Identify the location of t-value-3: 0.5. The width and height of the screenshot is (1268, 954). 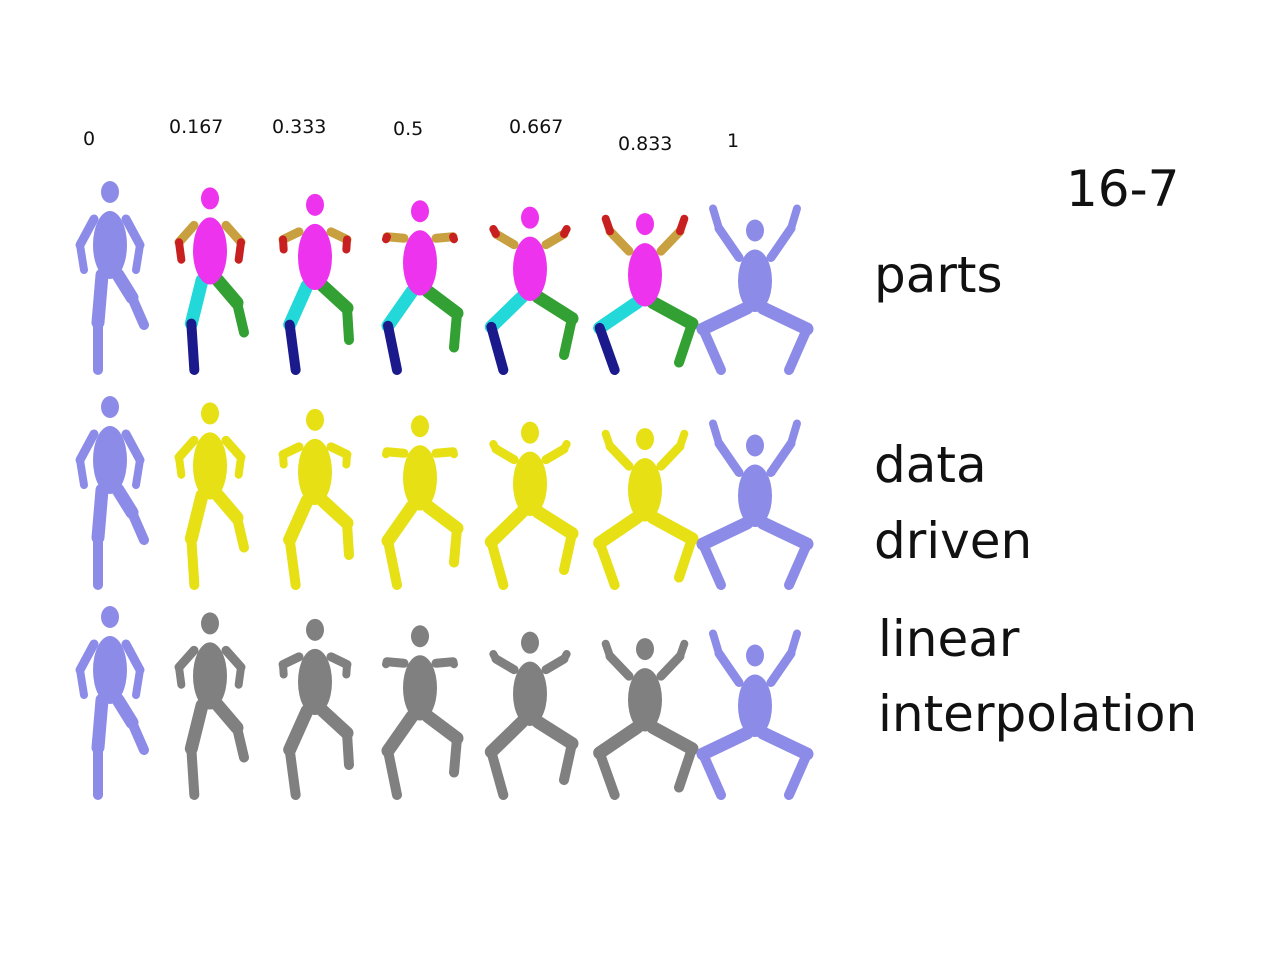
(408, 129).